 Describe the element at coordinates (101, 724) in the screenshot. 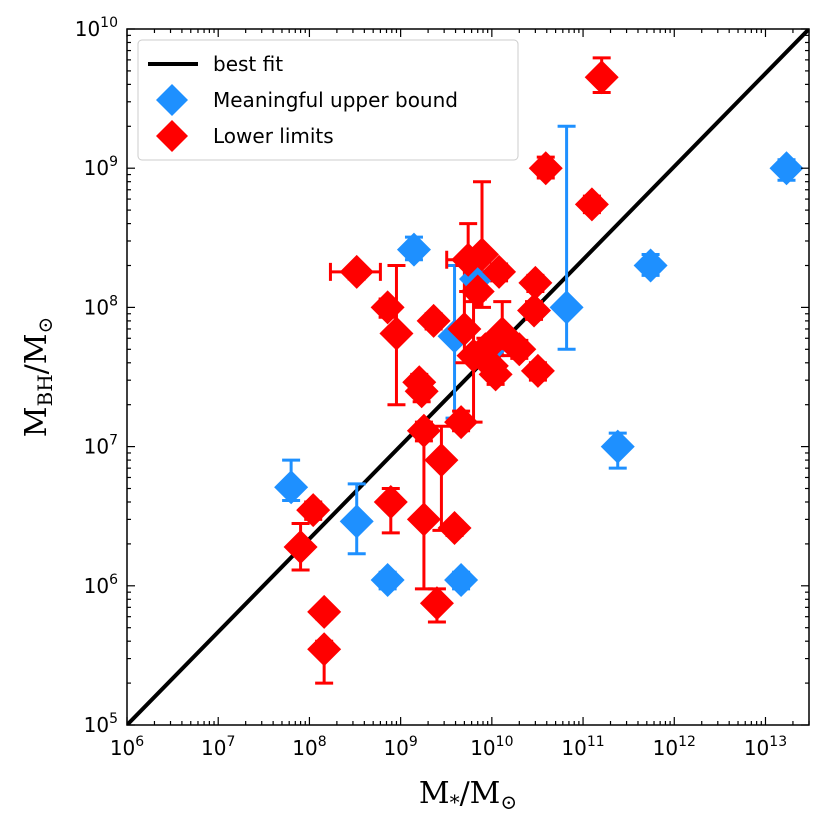

I see `y-tick-label: 10⁵` at that location.